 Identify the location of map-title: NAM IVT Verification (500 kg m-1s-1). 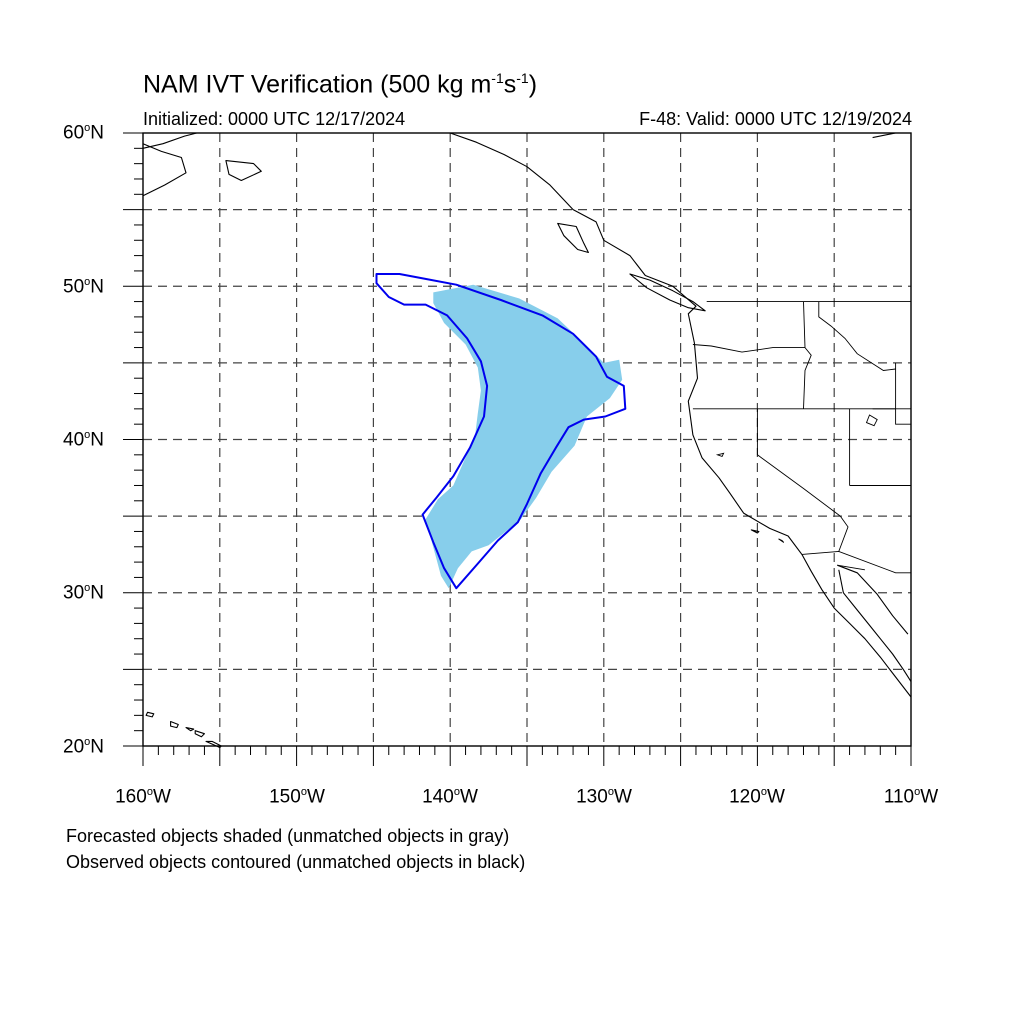
(340, 84).